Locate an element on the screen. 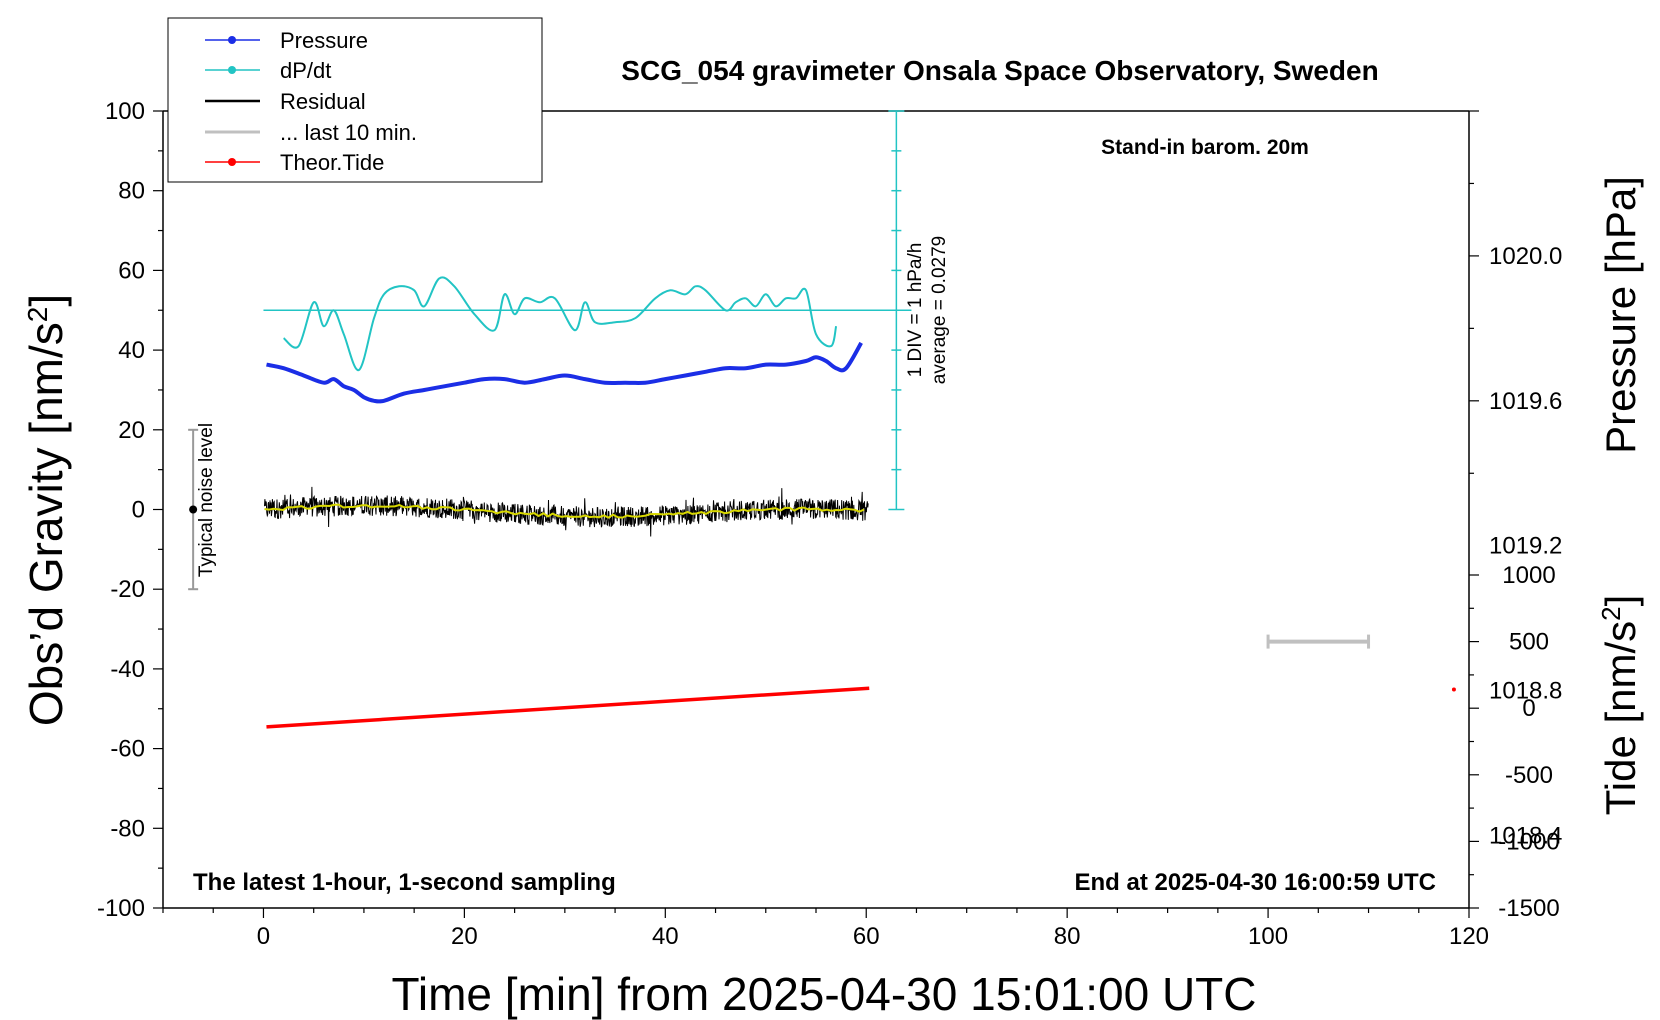  y-left-tick-label: 0 is located at coordinates (138, 510).